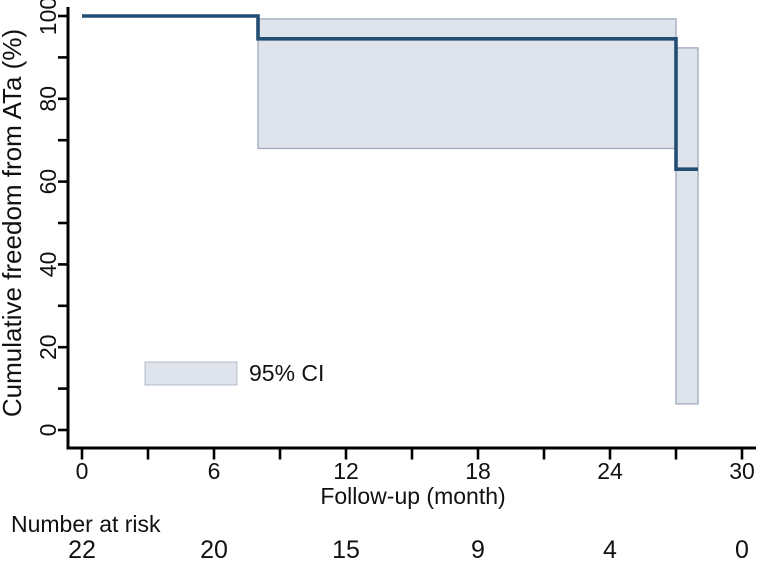 The width and height of the screenshot is (762, 562). Describe the element at coordinates (48, 182) in the screenshot. I see `y-tick-label: 60` at that location.